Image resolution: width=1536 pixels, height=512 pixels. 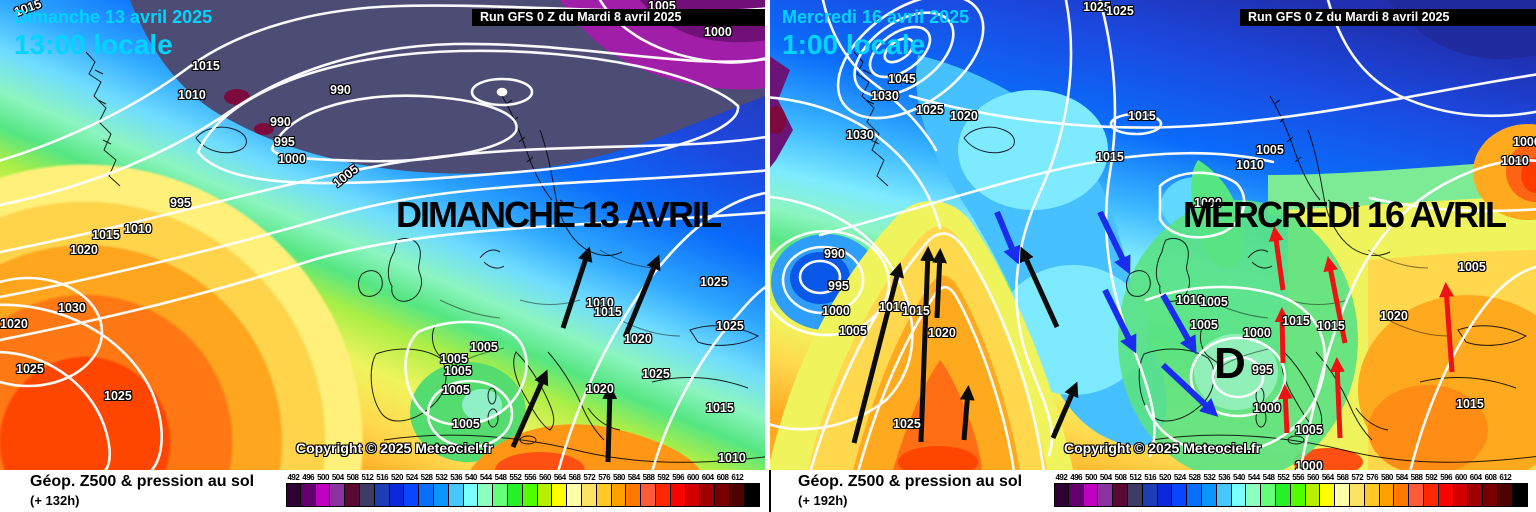 What do you see at coordinates (1091, 489) in the screenshot?
I see `scale-cell: 500` at bounding box center [1091, 489].